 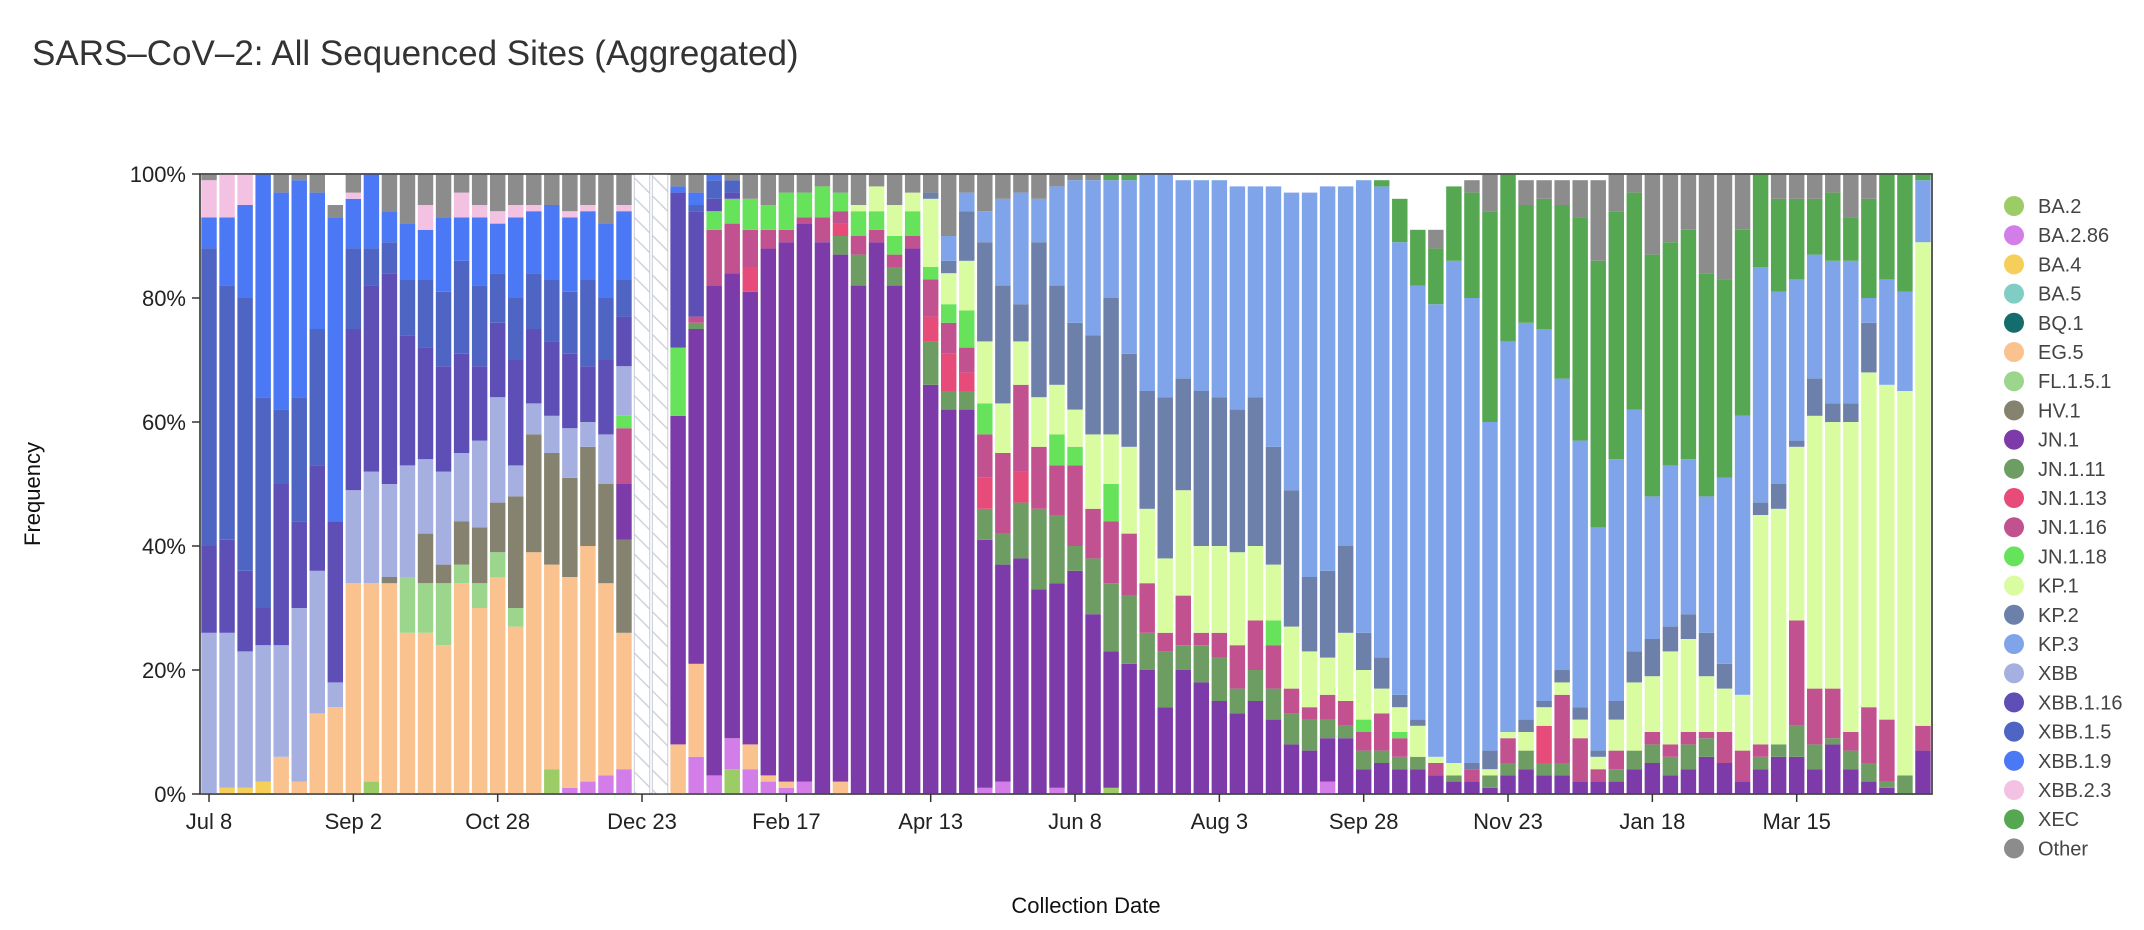 I want to click on legend-label: BA.2, so click(x=2059, y=207).